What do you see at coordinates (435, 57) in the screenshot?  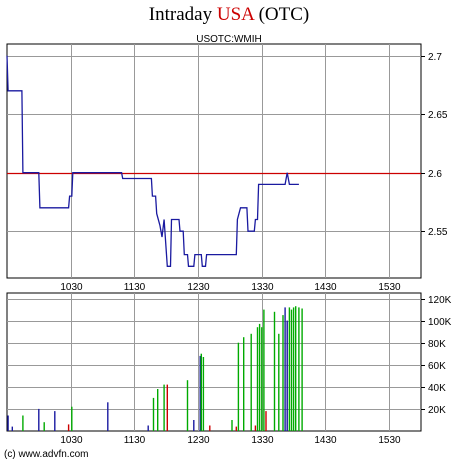 I see `price-y-tick-label: 2.7` at bounding box center [435, 57].